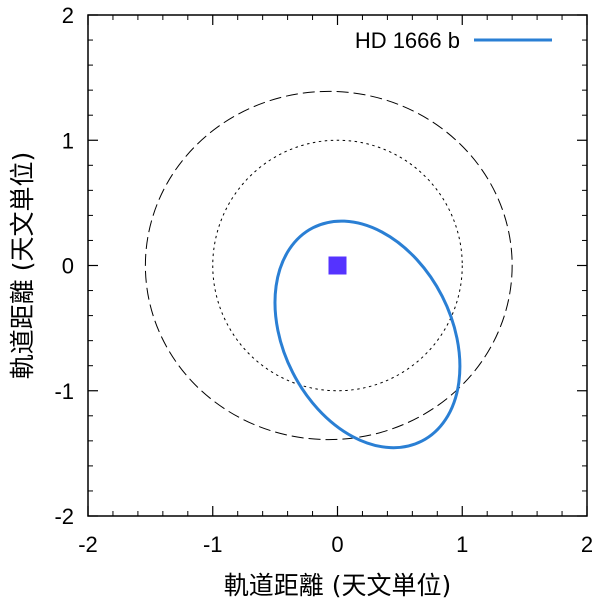 The image size is (600, 607). What do you see at coordinates (367, 334) in the screenshot?
I see `planet-orbit-hd1666b` at bounding box center [367, 334].